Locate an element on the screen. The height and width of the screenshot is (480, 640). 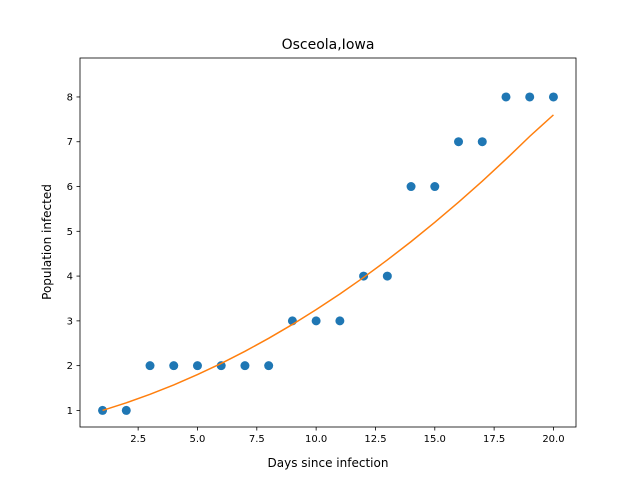
x-axis-label: Days since infection is located at coordinates (328, 463).